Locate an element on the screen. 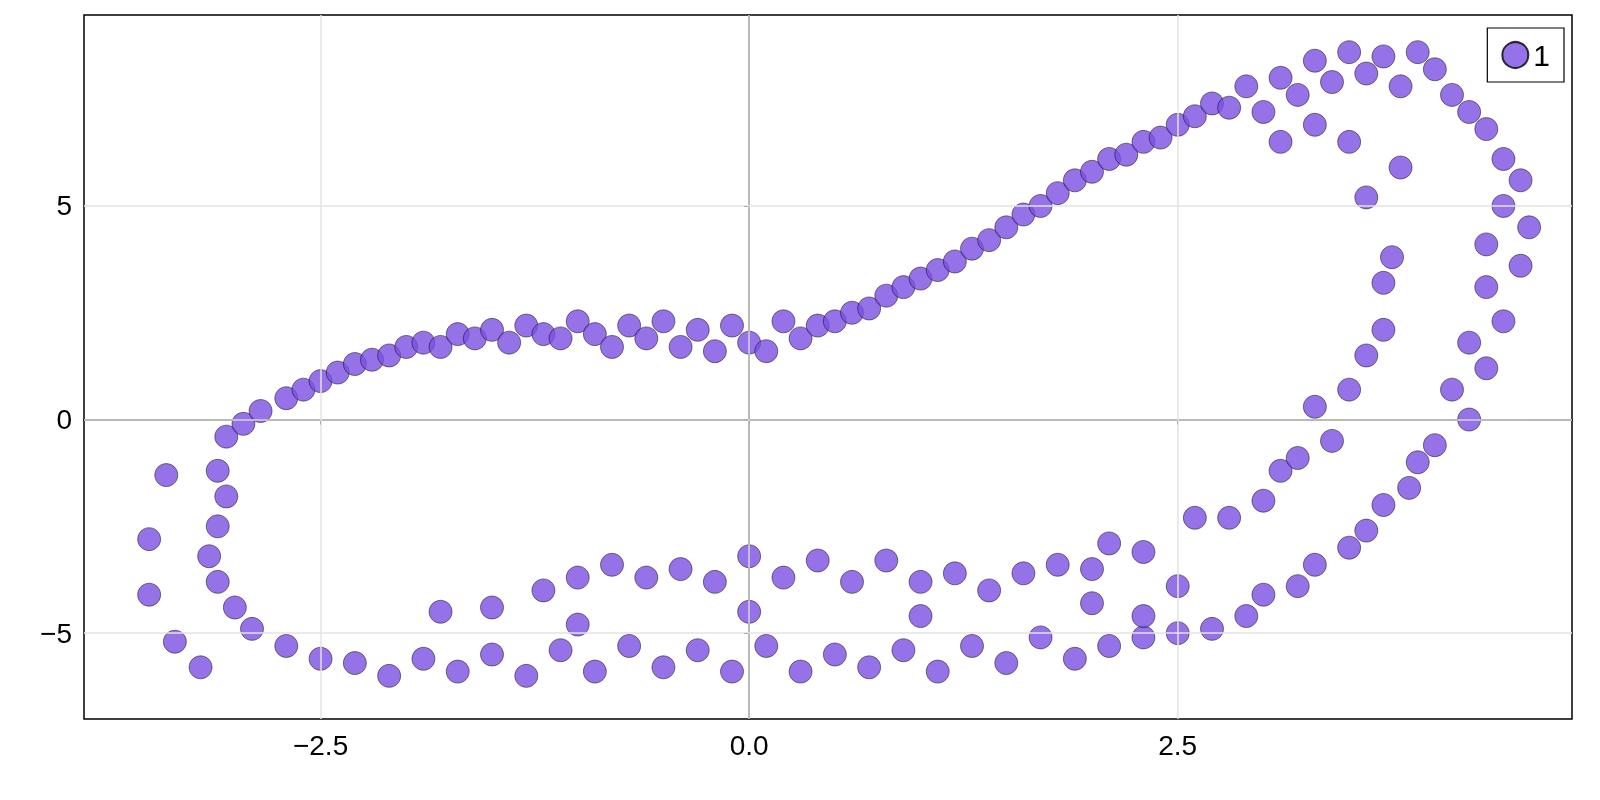 This screenshot has height=800, width=1600. y-tick-label: 5 is located at coordinates (64, 206).